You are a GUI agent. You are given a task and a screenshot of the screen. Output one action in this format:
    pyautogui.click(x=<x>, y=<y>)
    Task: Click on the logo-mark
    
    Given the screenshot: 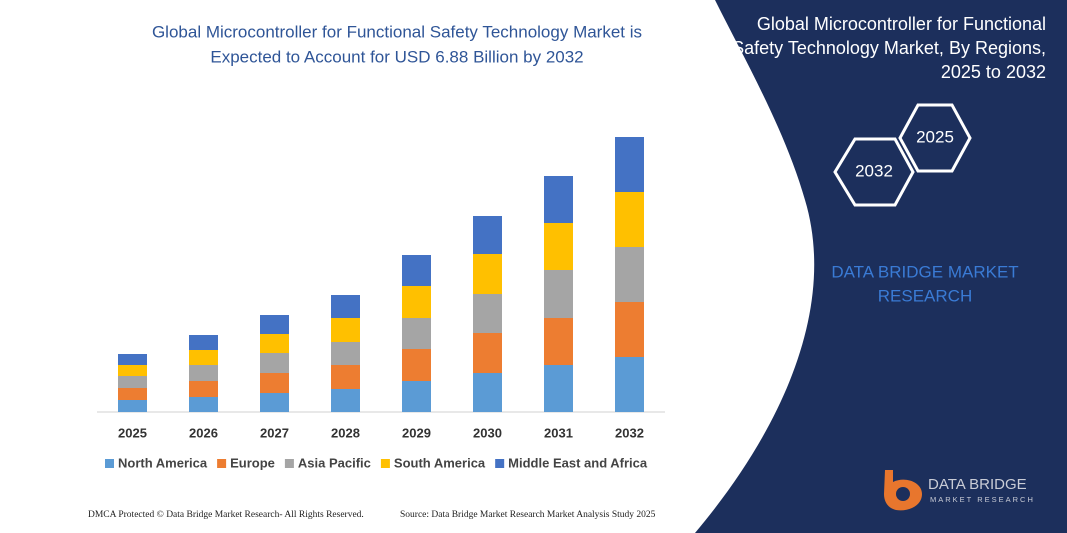 What is the action you would take?
    pyautogui.click(x=903, y=494)
    